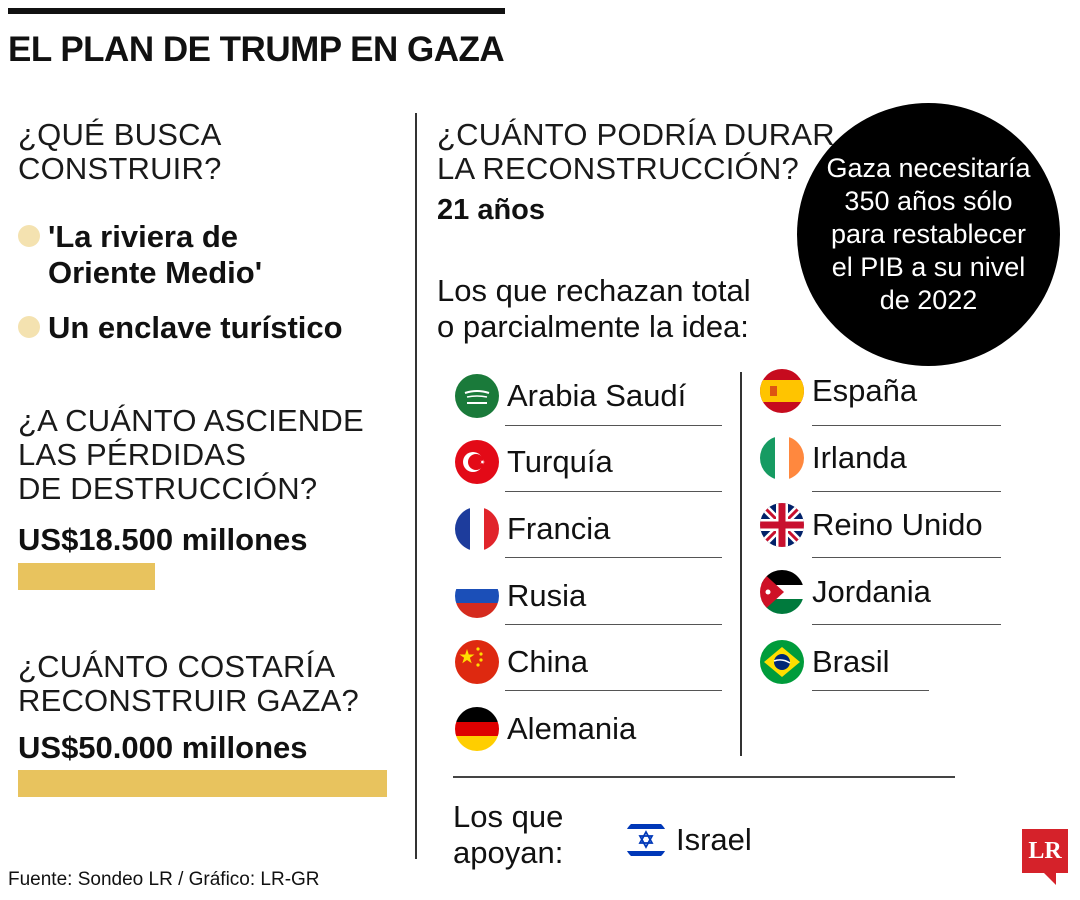 Image resolution: width=1080 pixels, height=900 pixels. I want to click on answer-duration: 21 años, so click(491, 210).